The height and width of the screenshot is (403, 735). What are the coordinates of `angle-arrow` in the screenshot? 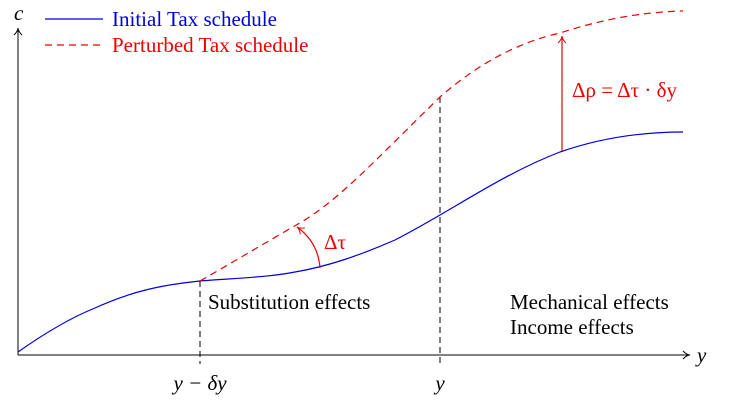 It's located at (308, 247).